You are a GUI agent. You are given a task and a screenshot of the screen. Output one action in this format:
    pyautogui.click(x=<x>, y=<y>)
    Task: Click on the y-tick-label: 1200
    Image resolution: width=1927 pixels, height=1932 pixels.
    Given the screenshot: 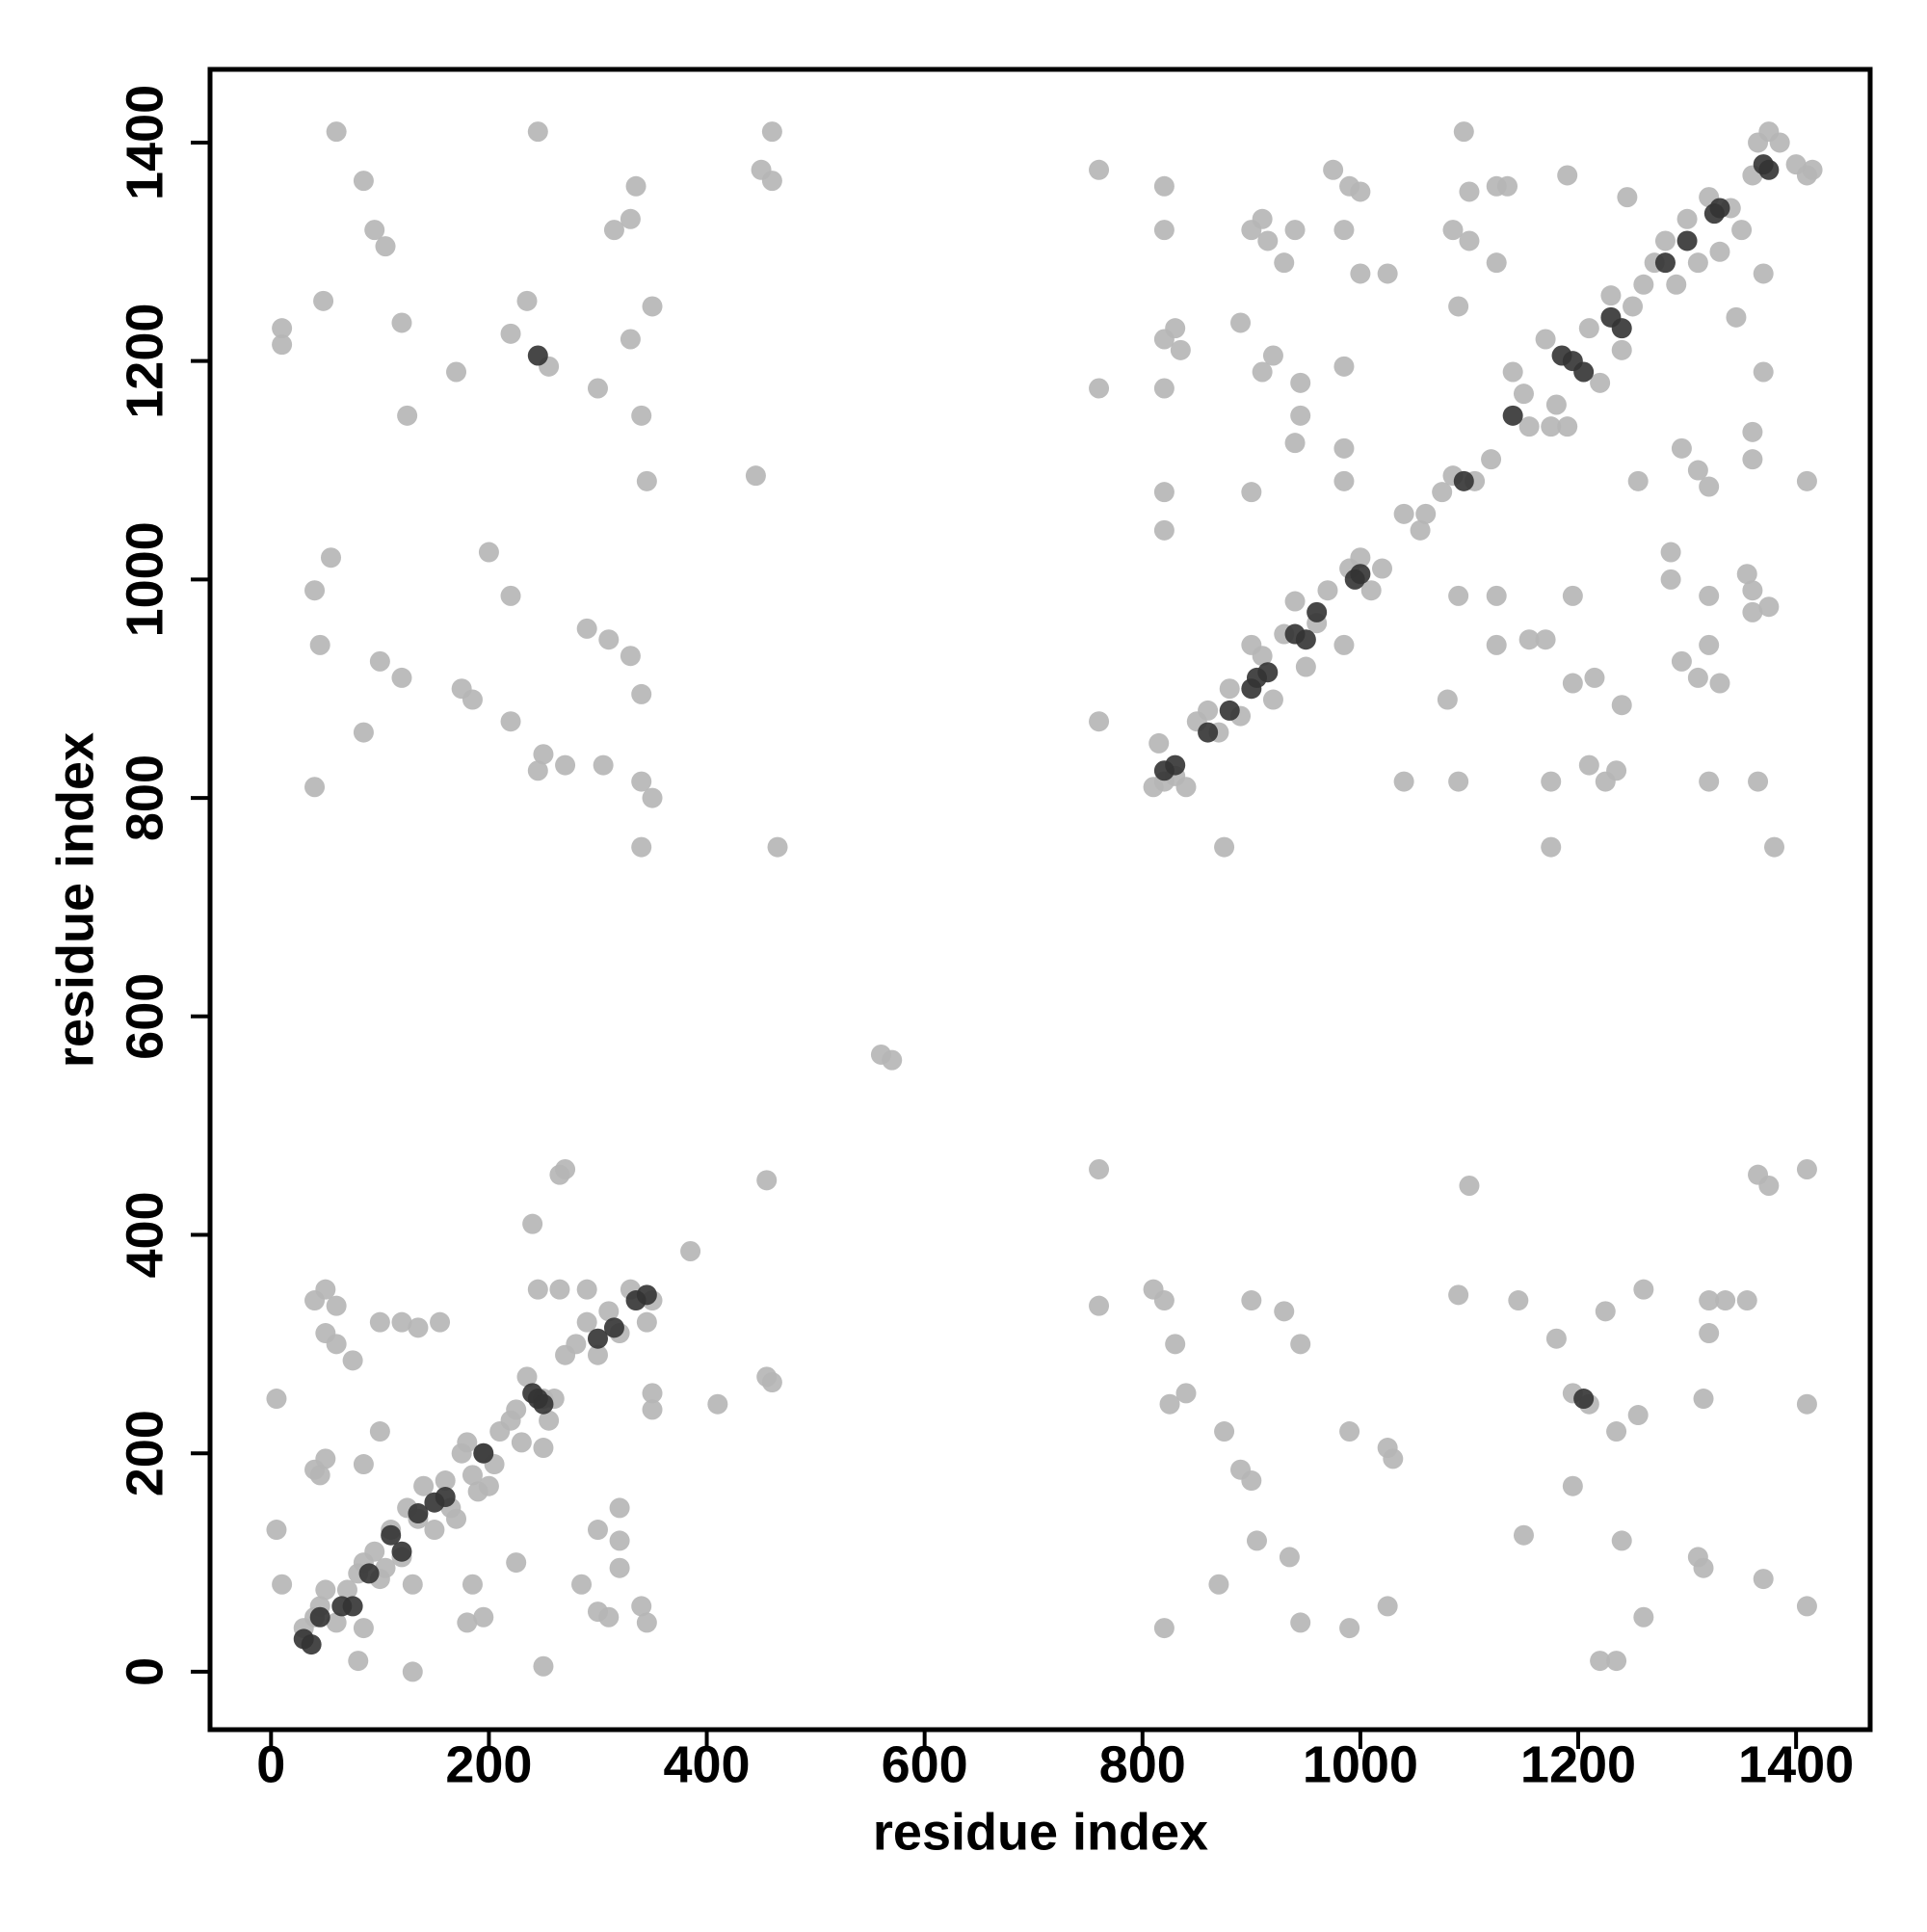 What is the action you would take?
    pyautogui.click(x=144, y=361)
    